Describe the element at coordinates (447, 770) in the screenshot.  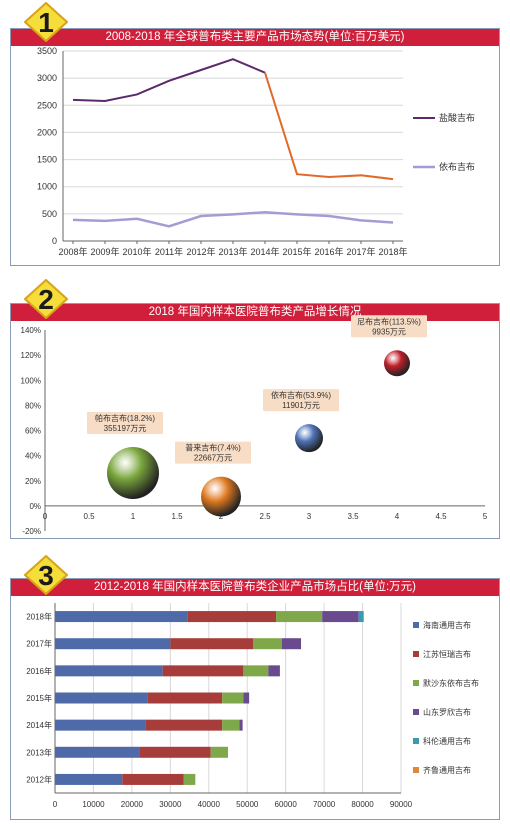
I see `legend-label: 齐鲁通用吉布` at that location.